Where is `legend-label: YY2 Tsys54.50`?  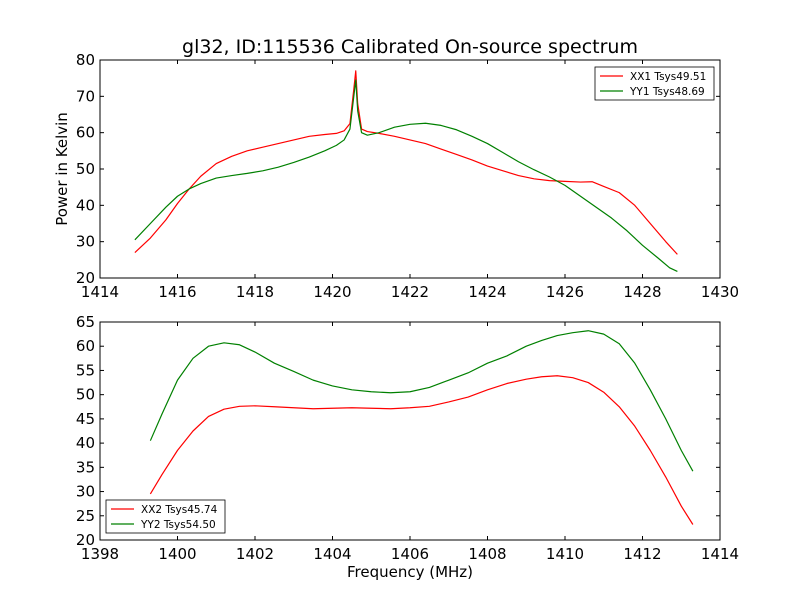 legend-label: YY2 Tsys54.50 is located at coordinates (178, 525).